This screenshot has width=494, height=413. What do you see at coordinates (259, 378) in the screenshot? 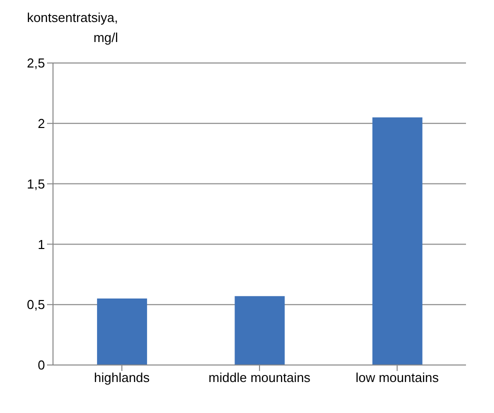
I see `x-tick-label: middle mountains` at bounding box center [259, 378].